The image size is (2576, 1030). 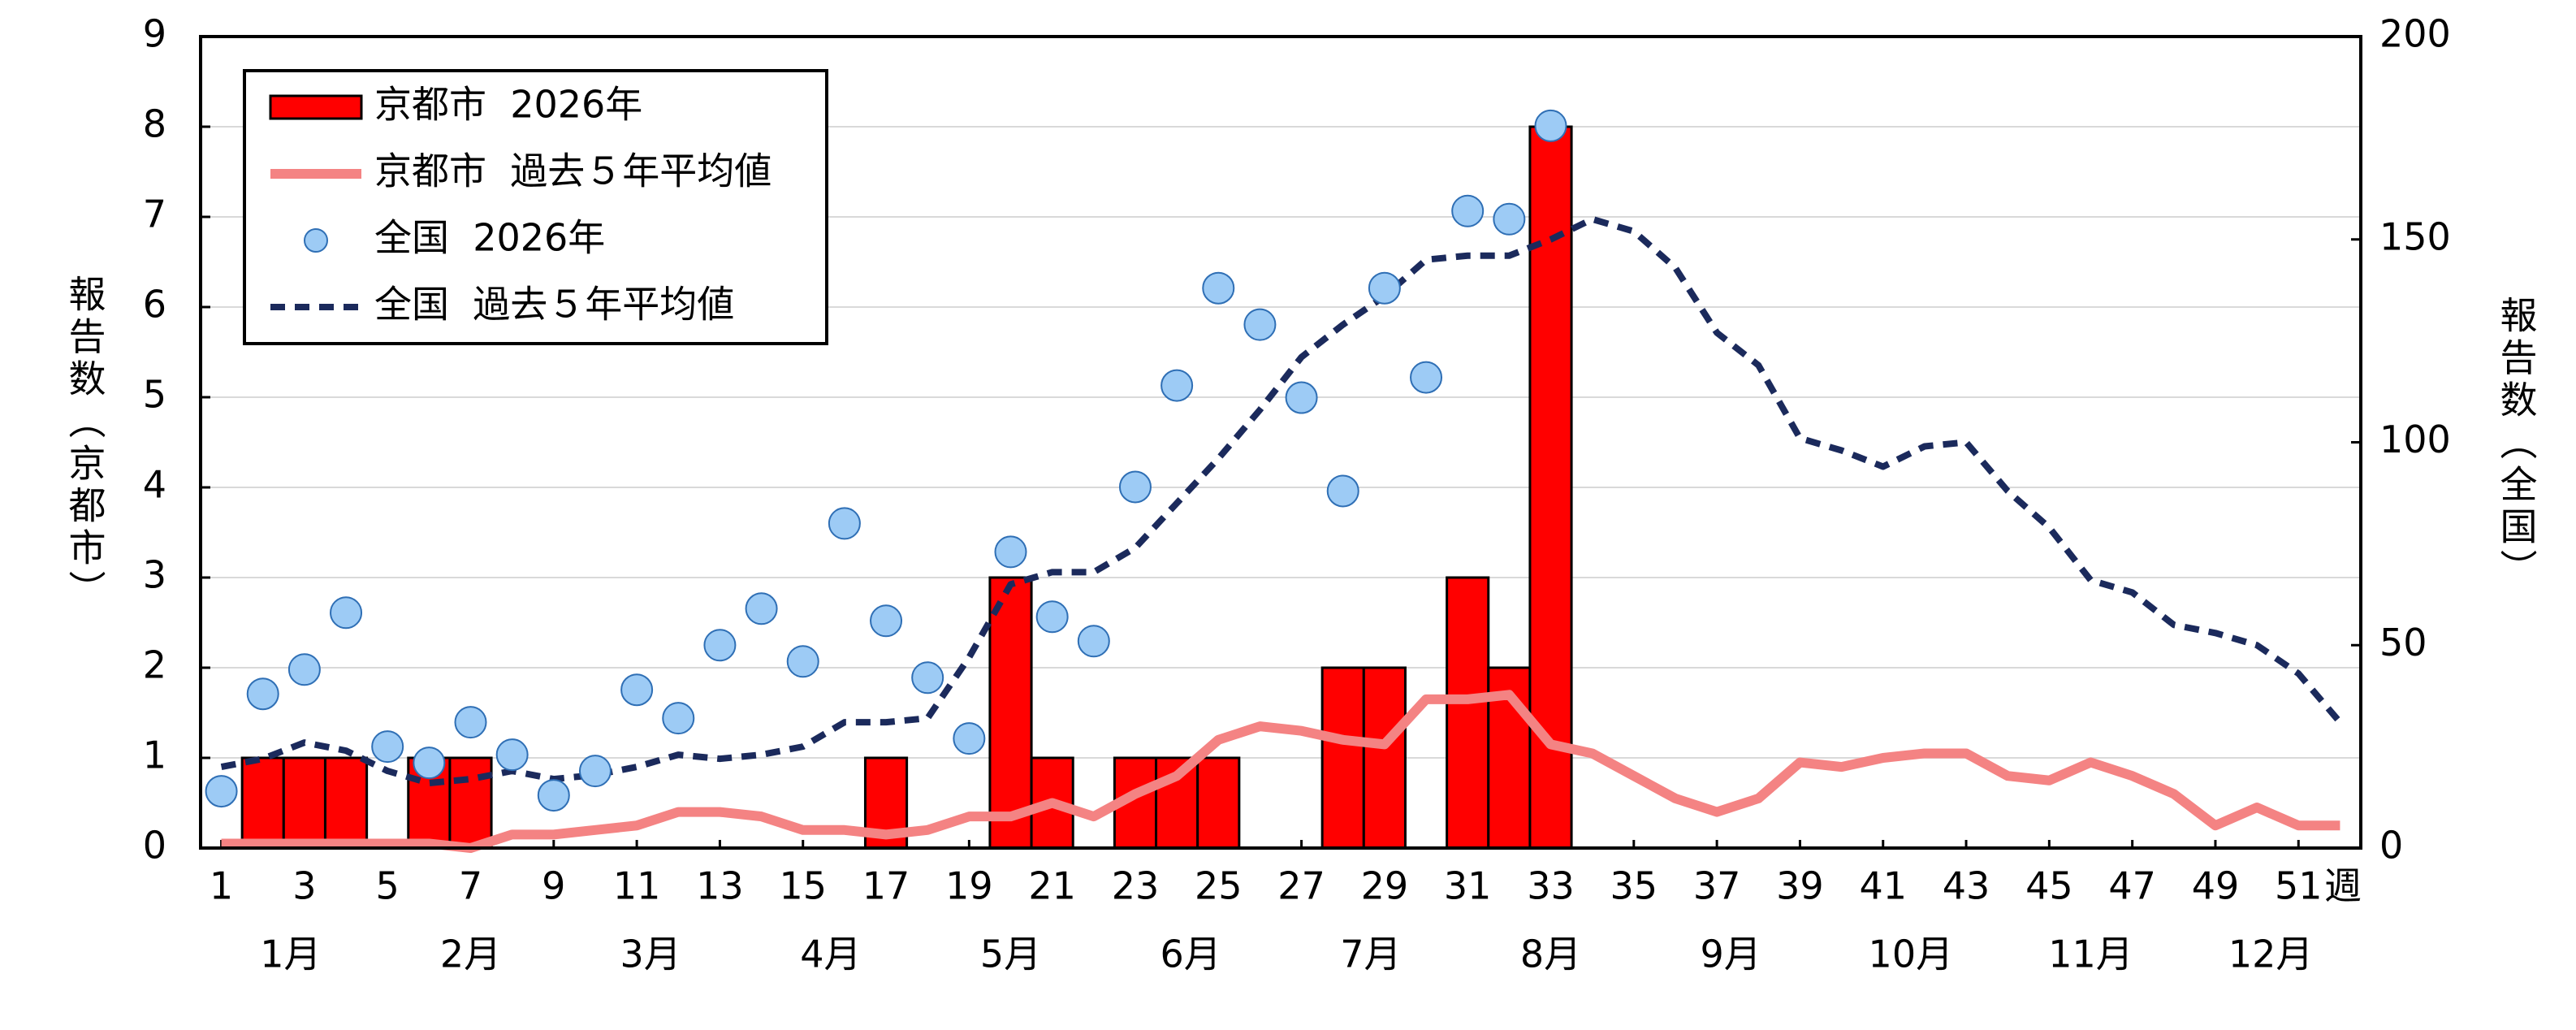 I want to click on x-tick-label: 7, so click(x=471, y=886).